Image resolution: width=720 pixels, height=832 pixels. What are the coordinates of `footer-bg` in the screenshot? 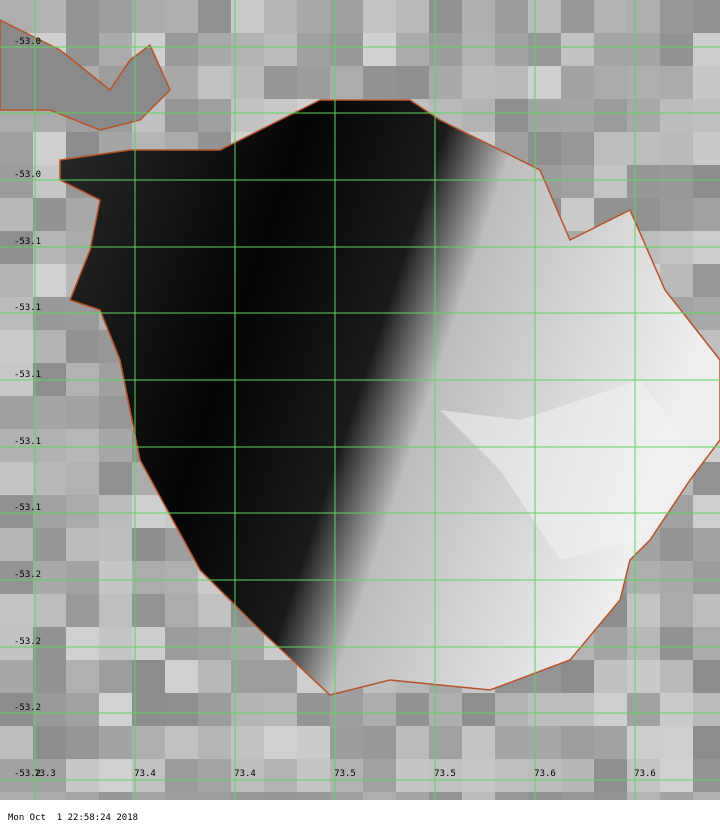 It's located at (360, 816).